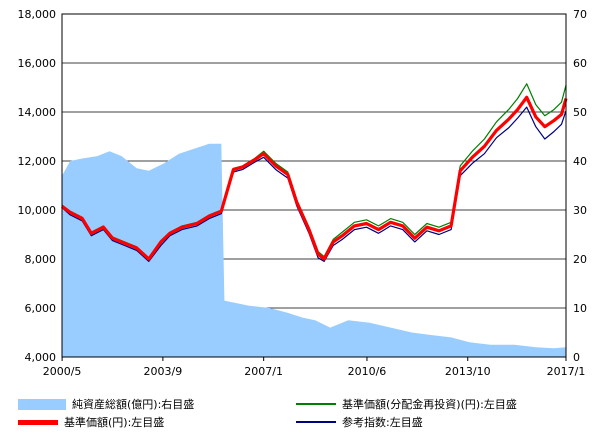 The image size is (600, 435). Describe the element at coordinates (263, 371) in the screenshot. I see `x-tick-label: 2007/1` at that location.